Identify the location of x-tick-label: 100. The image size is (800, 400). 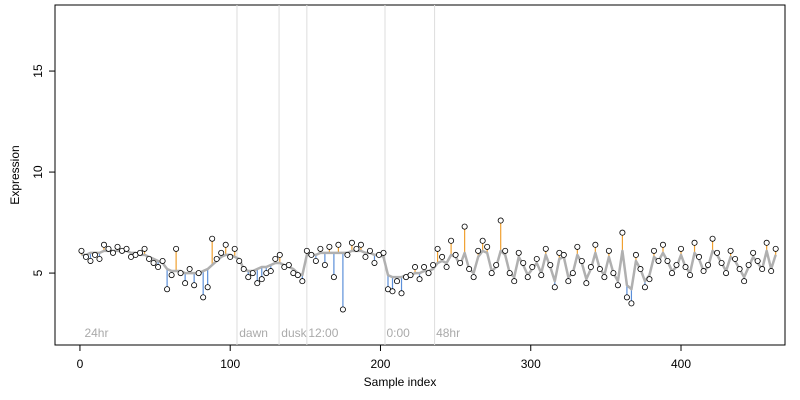
(230, 364).